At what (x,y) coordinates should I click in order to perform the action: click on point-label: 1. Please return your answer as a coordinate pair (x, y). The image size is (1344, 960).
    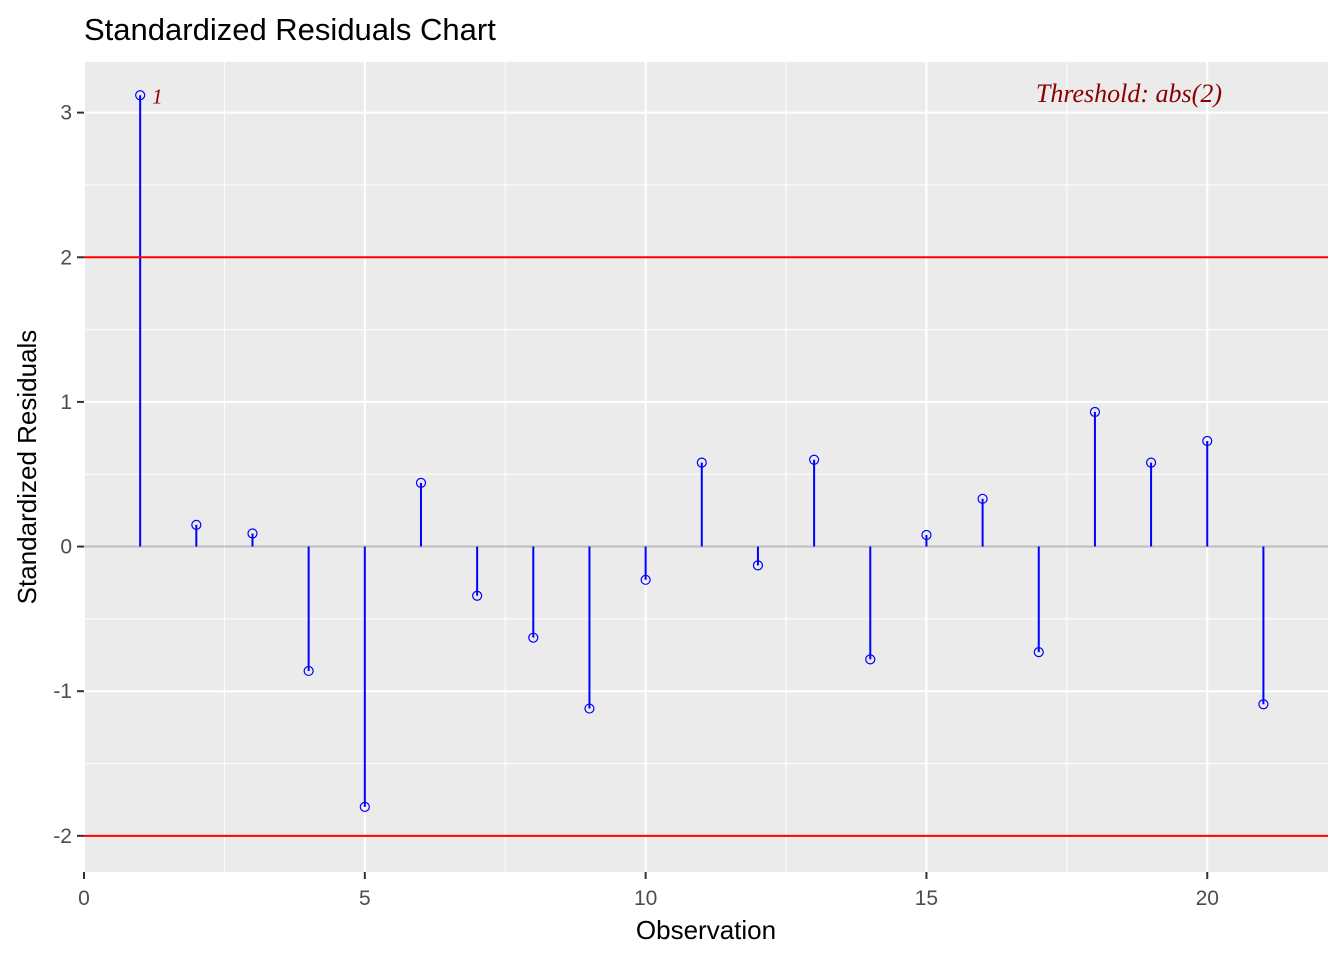
    Looking at the image, I should click on (157, 96).